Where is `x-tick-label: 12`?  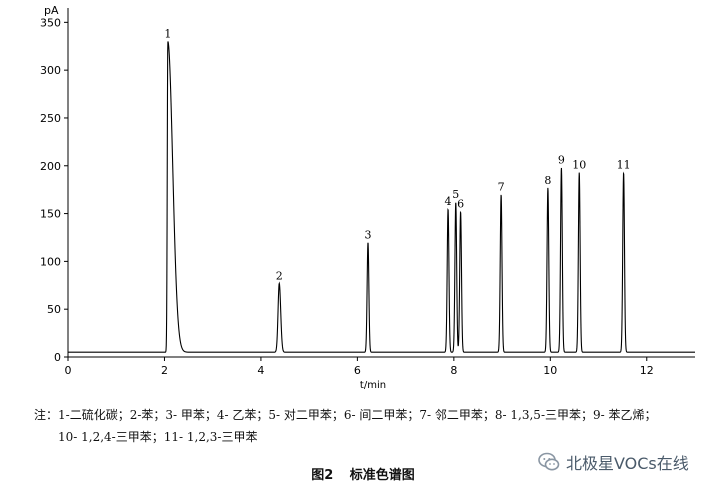 x-tick-label: 12 is located at coordinates (647, 370).